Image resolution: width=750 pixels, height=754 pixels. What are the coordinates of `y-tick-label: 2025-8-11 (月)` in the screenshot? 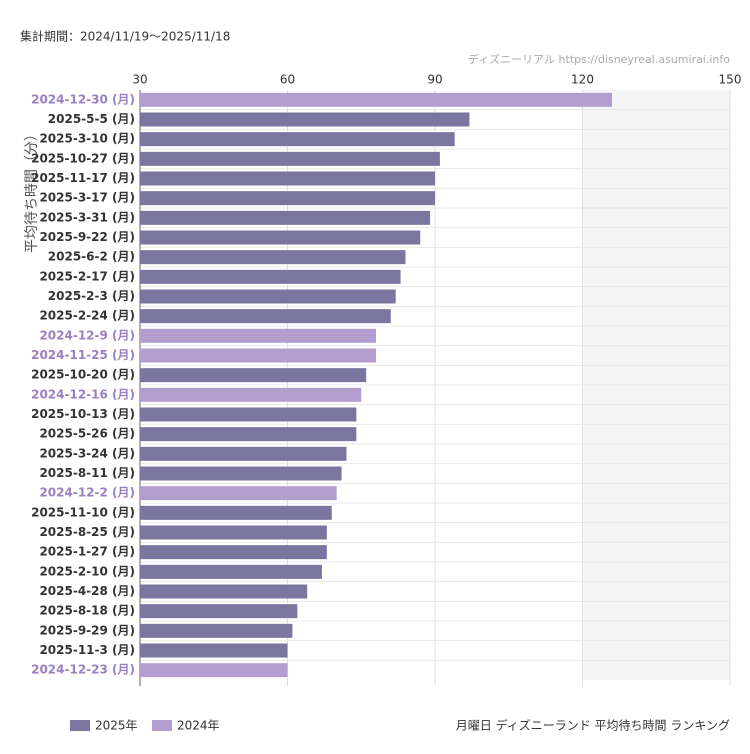 It's located at (87, 473).